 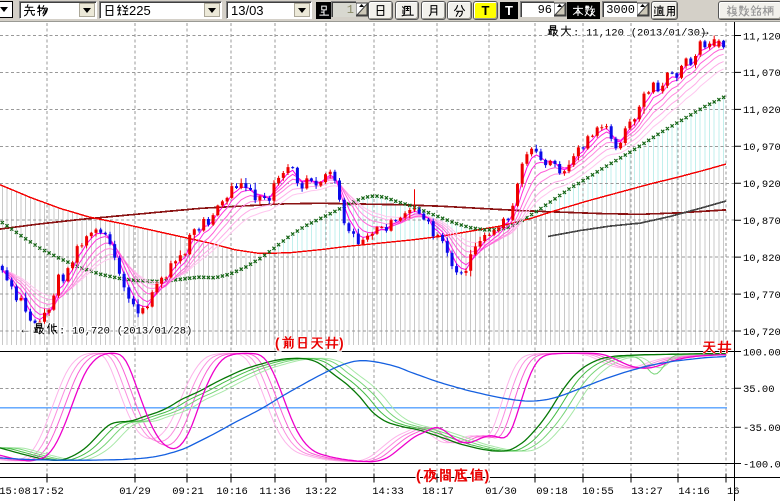 What do you see at coordinates (48, 492) in the screenshot?
I see `svg-text: 17:52` at bounding box center [48, 492].